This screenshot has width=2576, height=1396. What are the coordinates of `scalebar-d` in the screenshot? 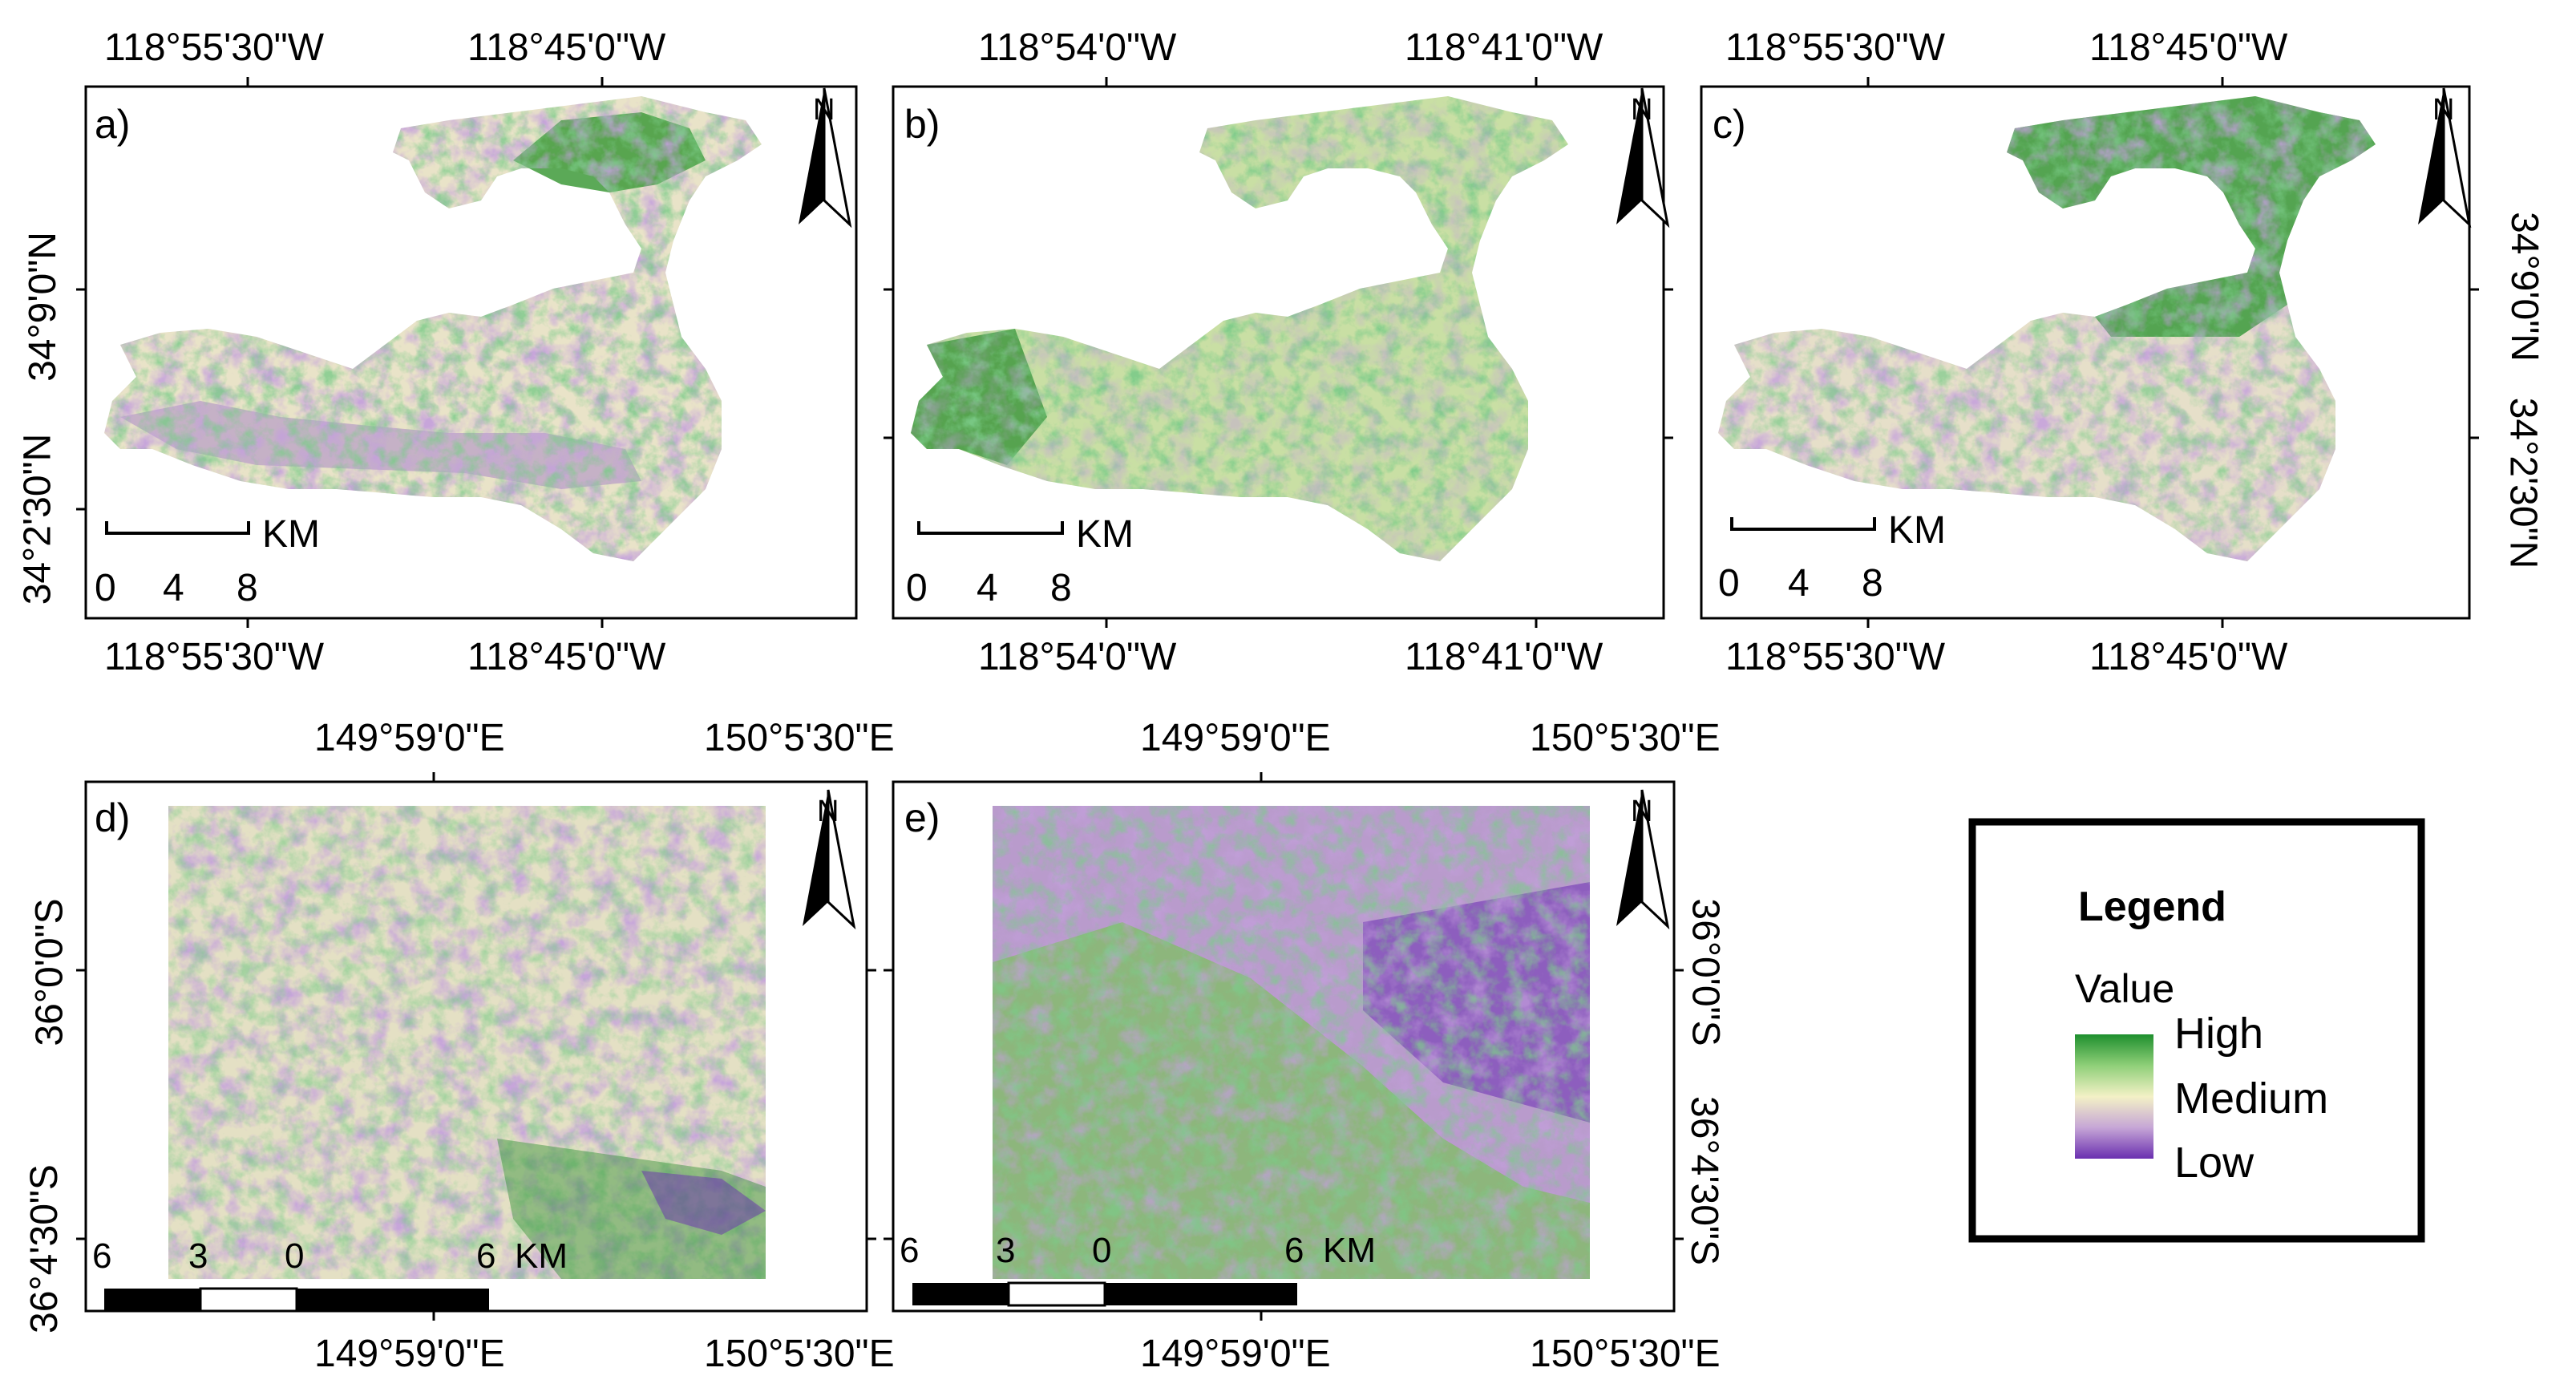 It's located at (296, 1300).